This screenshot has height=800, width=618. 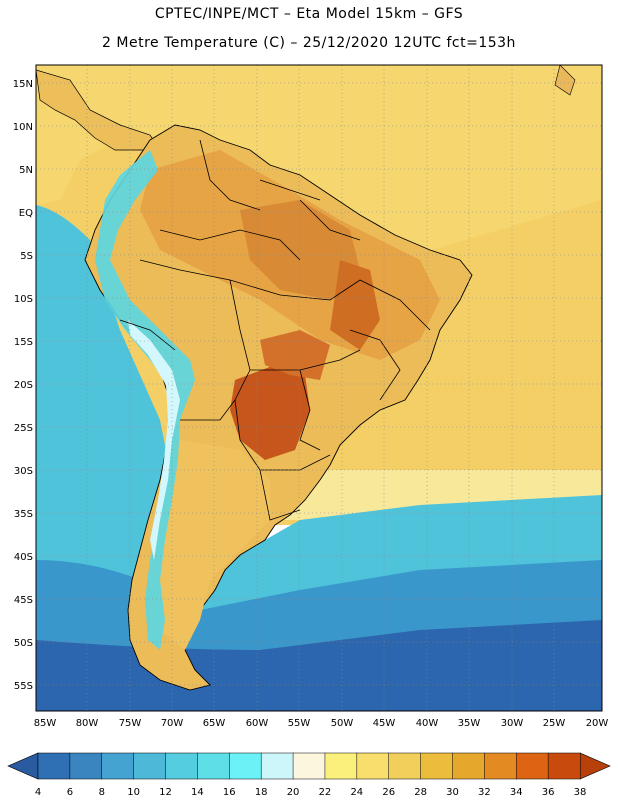 I want to click on hot-zone-center, so click(x=355, y=305).